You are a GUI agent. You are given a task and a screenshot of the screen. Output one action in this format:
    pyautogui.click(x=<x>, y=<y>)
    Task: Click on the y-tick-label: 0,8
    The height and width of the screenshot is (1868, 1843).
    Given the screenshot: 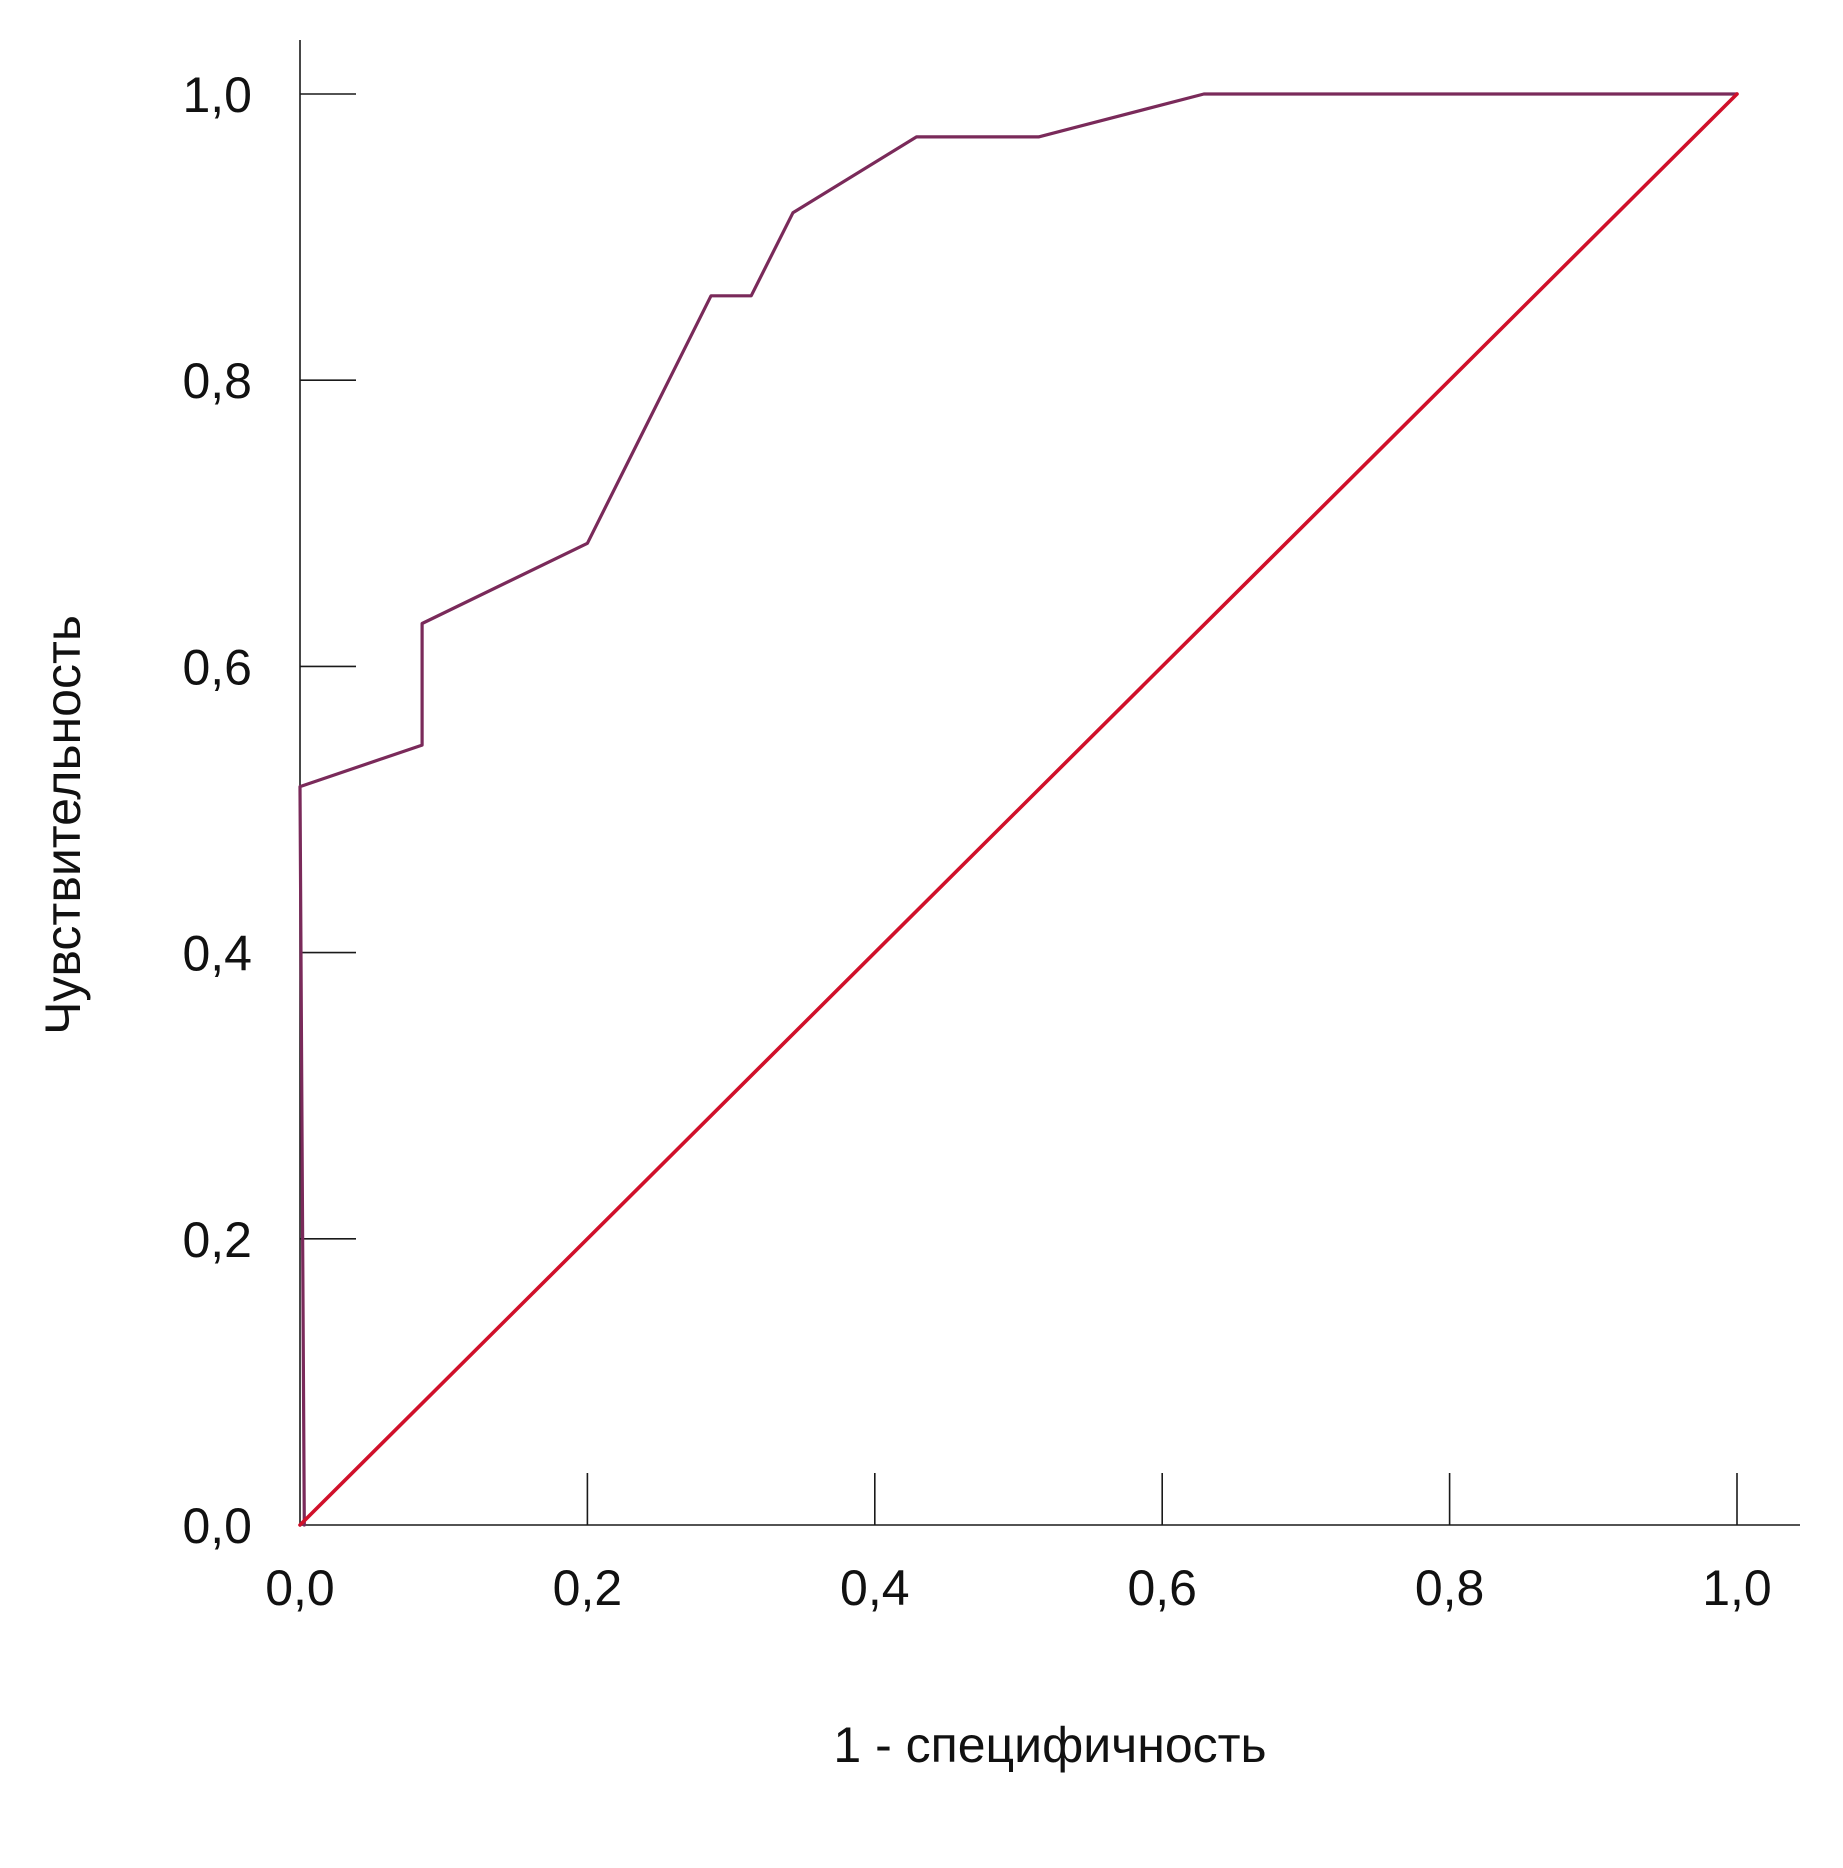 What is the action you would take?
    pyautogui.click(x=217, y=381)
    